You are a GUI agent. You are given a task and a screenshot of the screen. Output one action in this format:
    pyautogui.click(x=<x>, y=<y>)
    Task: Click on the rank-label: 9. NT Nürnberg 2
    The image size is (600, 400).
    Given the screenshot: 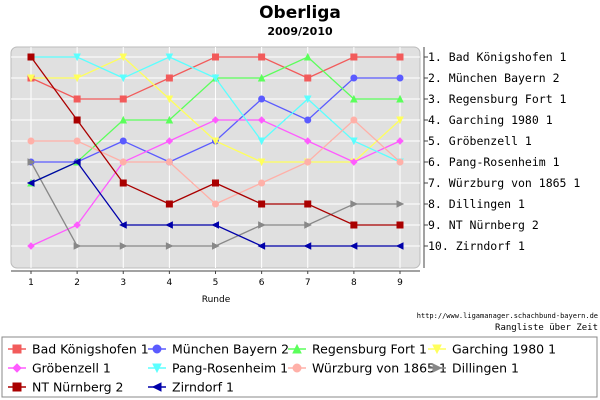 What is the action you would take?
    pyautogui.click(x=483, y=225)
    